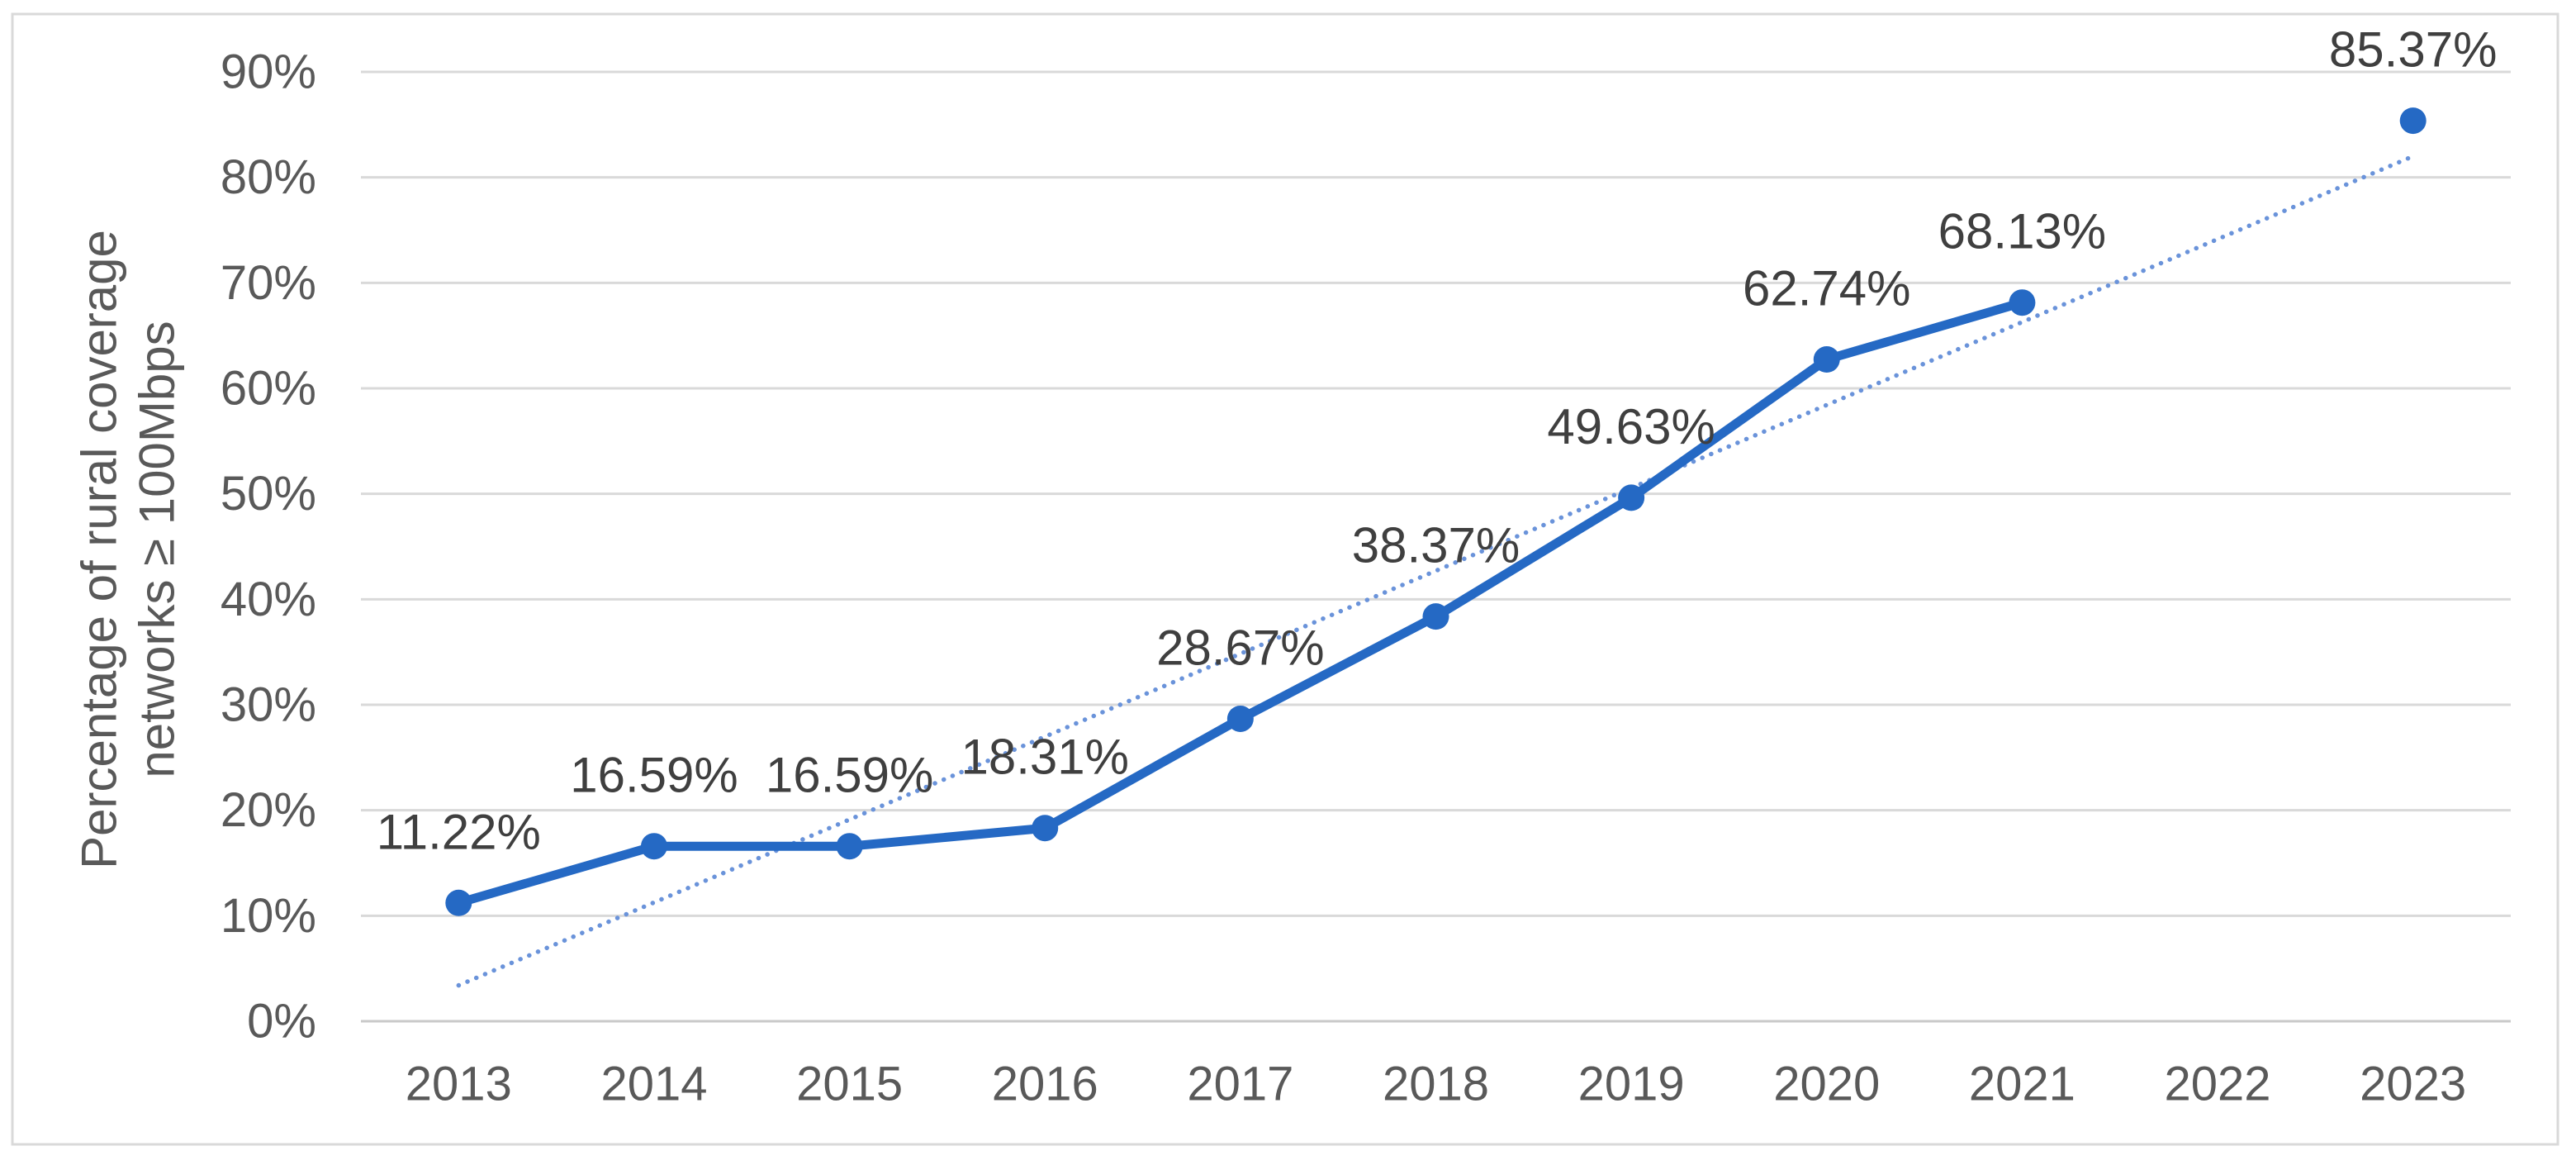 Image resolution: width=2576 pixels, height=1165 pixels. What do you see at coordinates (1240, 648) in the screenshot?
I see `data-point-label: 28.67%` at bounding box center [1240, 648].